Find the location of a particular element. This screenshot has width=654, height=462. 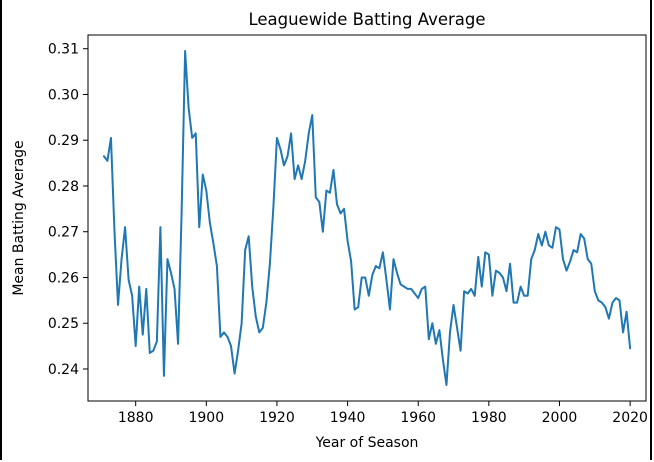

y-tick-label: 0.30 is located at coordinates (63, 95).